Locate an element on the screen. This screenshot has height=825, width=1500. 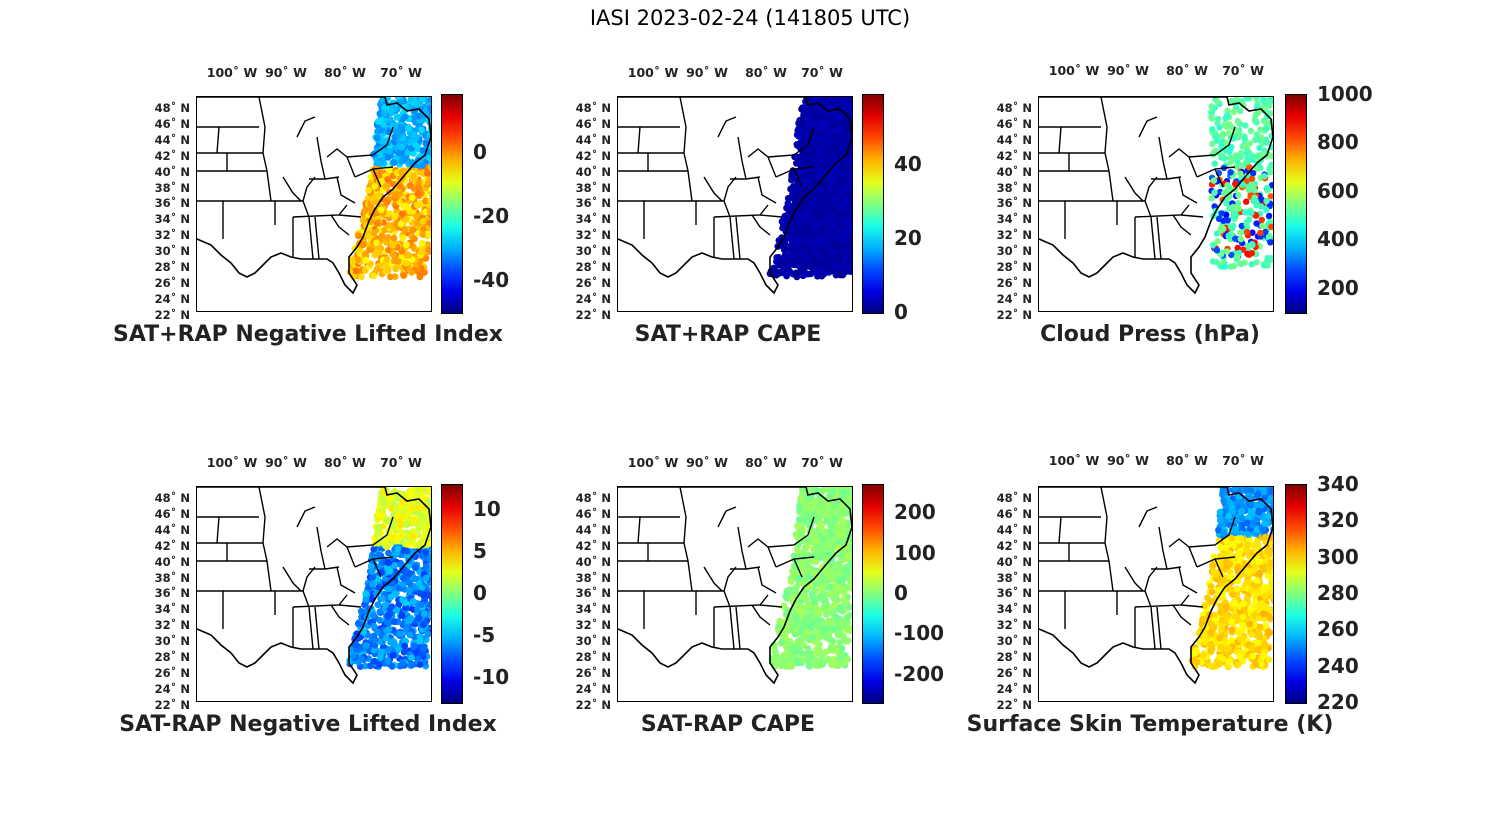
lat-tick-label: 22˚ N is located at coordinates (593, 314).